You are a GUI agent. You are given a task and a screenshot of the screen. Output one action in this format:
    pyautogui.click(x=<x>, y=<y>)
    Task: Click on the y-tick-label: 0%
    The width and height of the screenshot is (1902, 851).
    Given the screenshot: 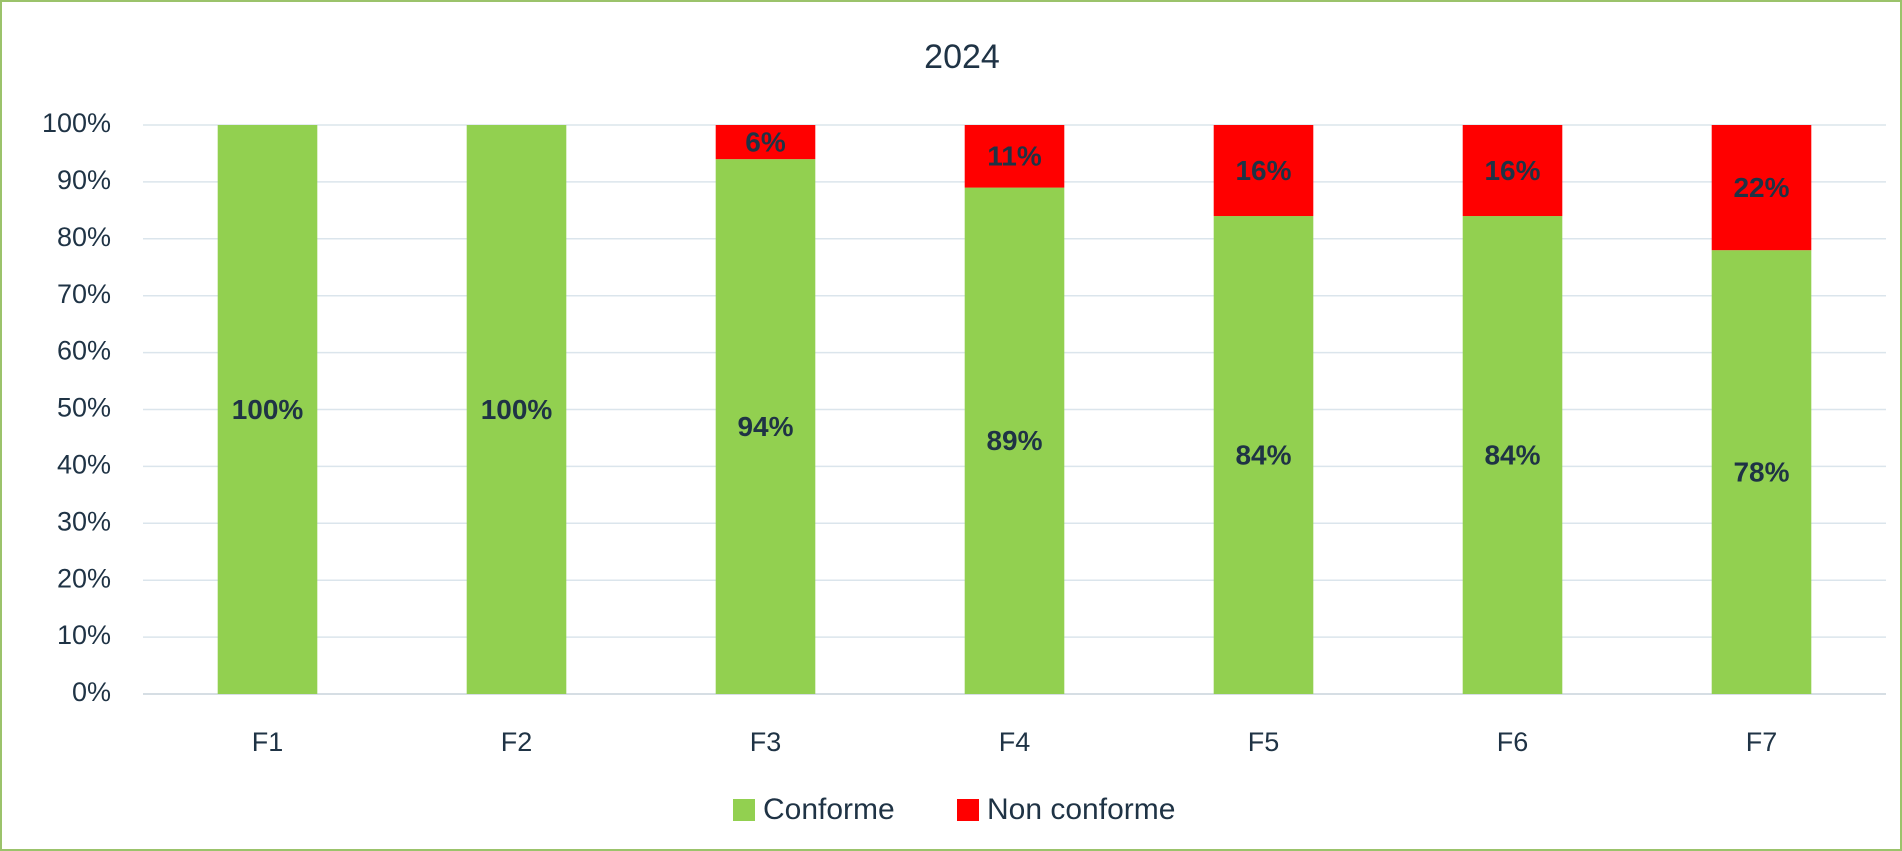 What is the action you would take?
    pyautogui.click(x=91, y=692)
    